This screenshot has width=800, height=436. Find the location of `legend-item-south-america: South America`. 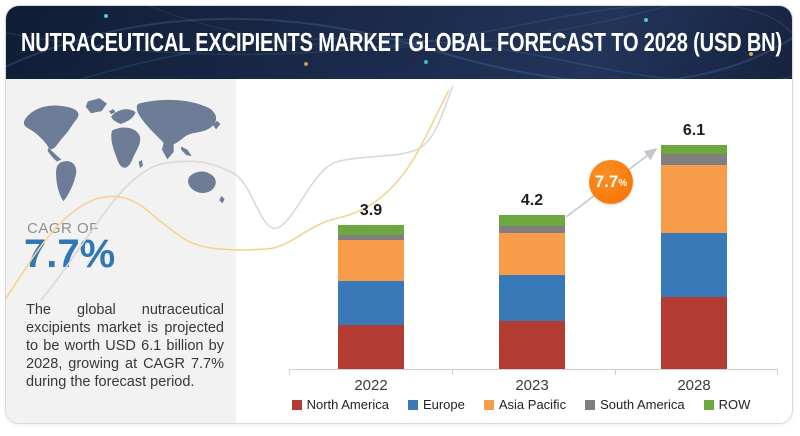

legend-item-south-america: South America is located at coordinates (635, 404).